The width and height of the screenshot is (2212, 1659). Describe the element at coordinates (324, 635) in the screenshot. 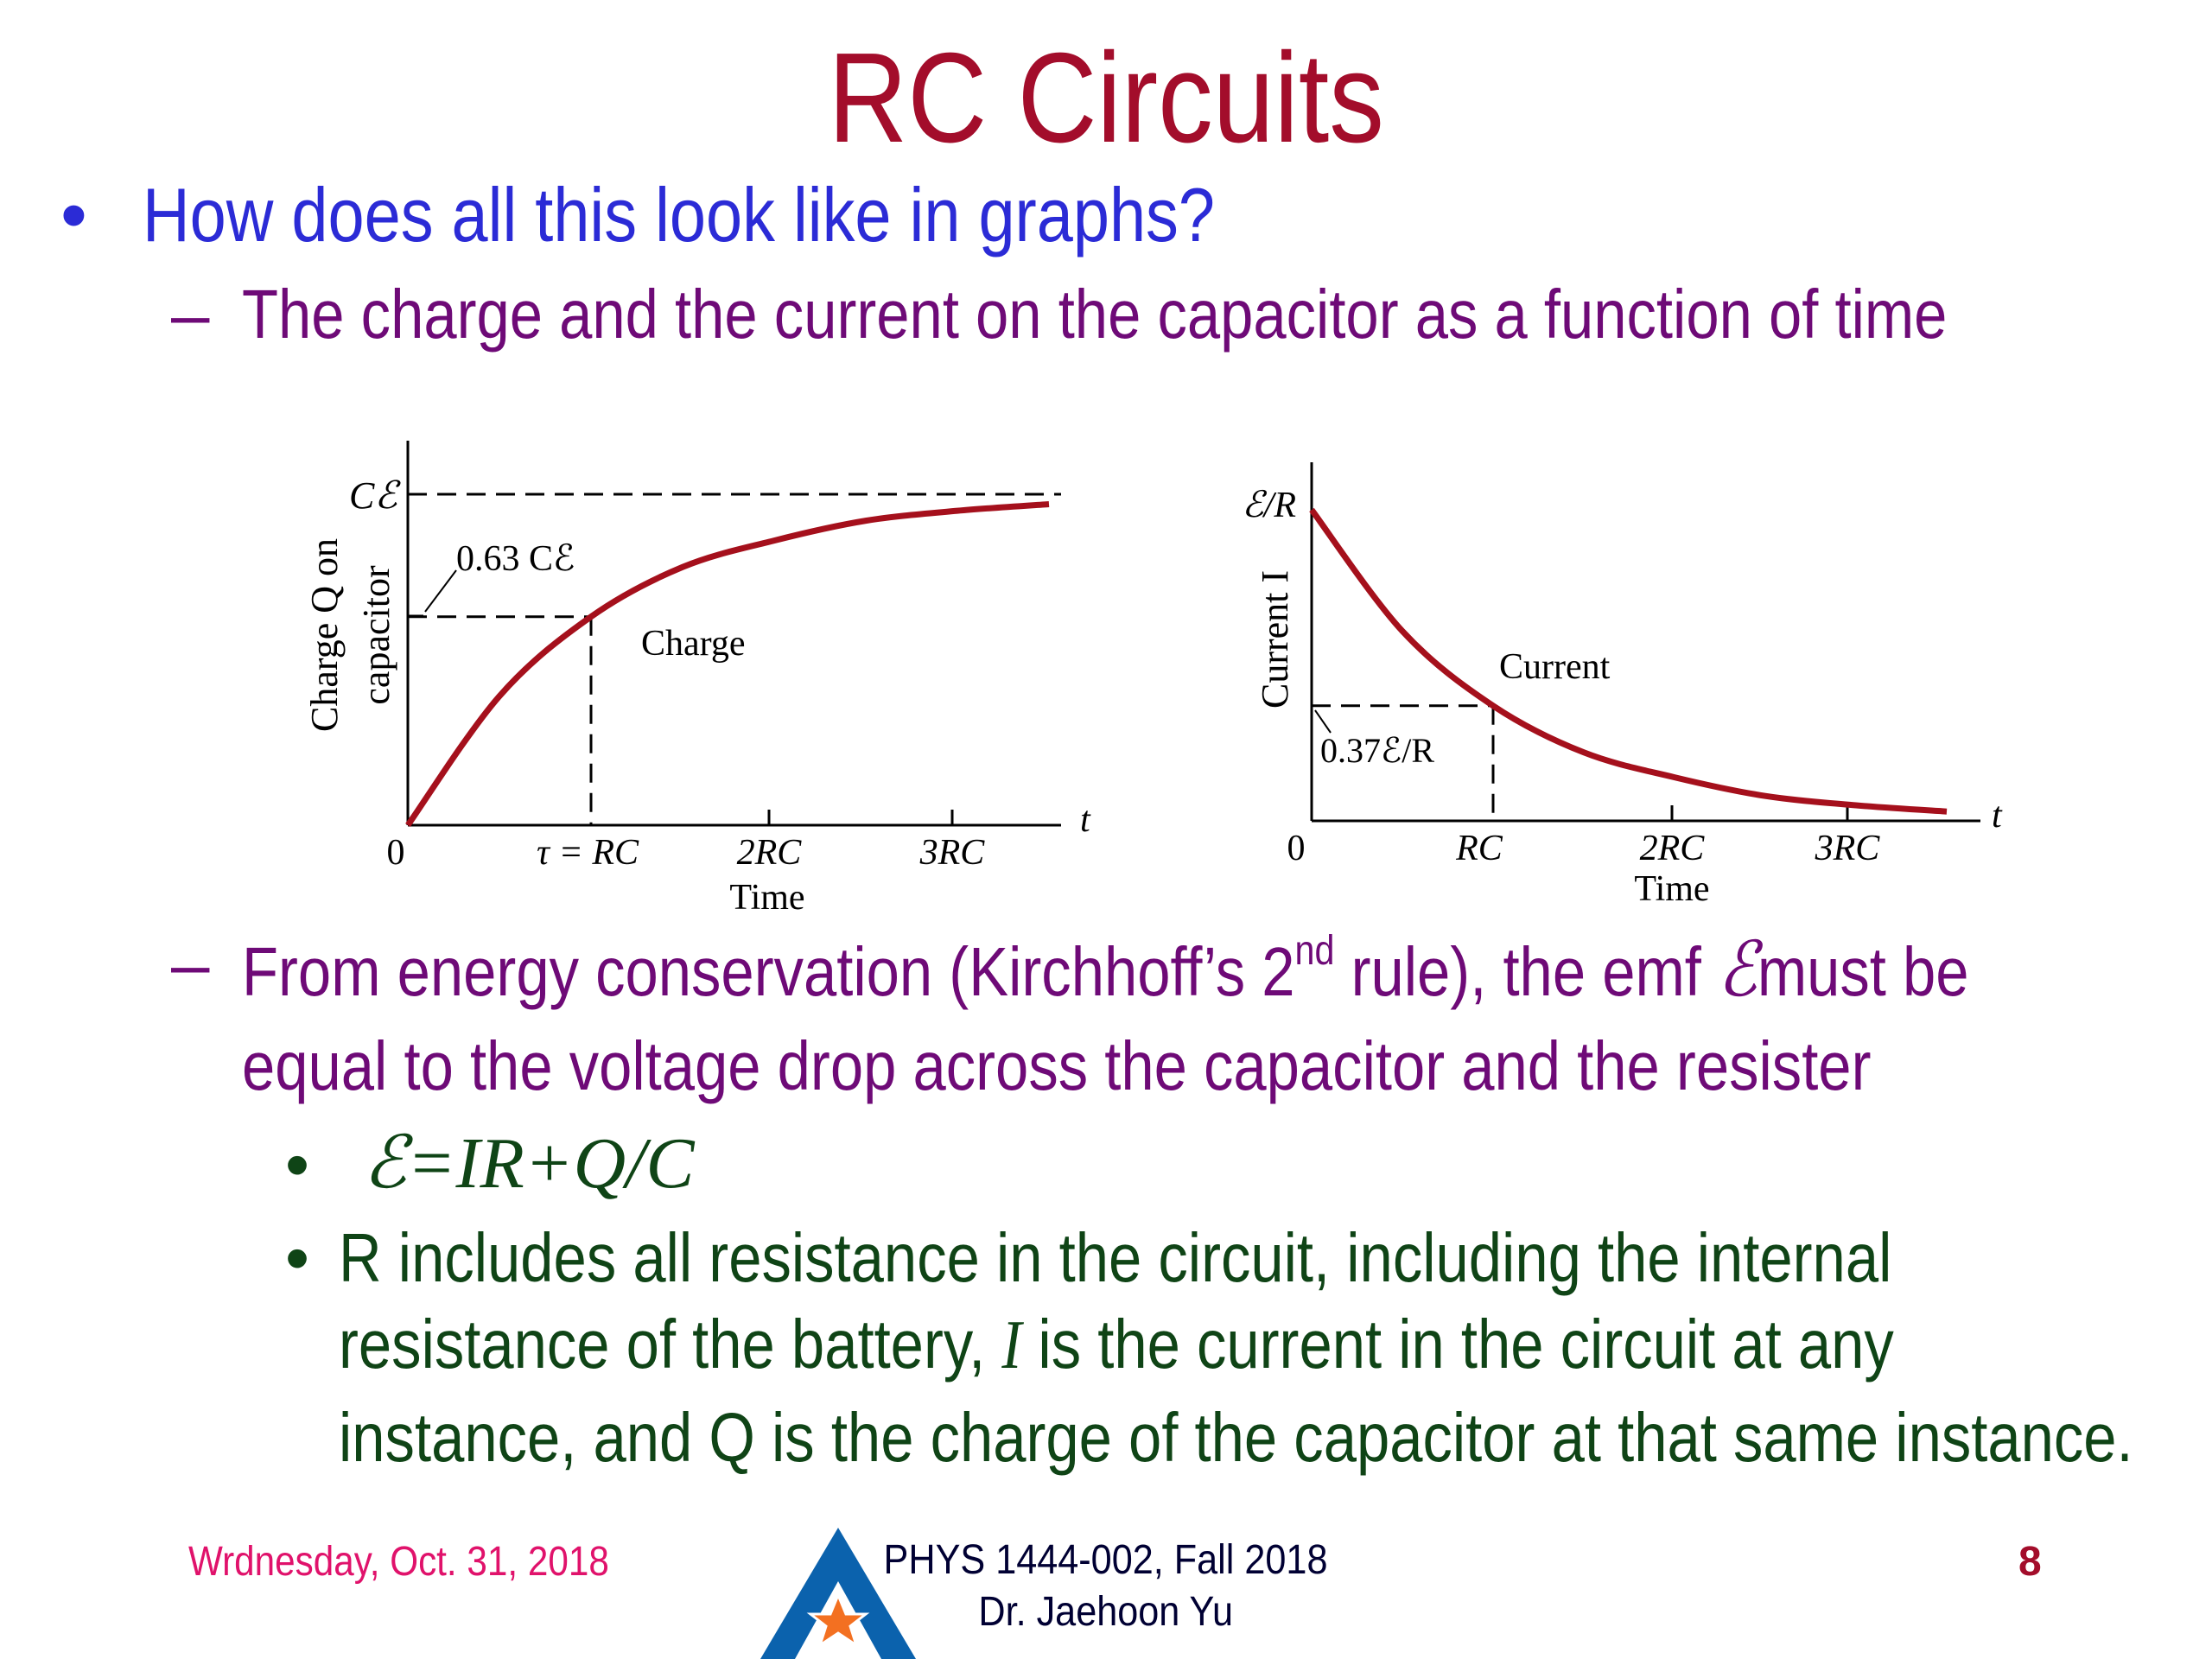

I see `charge-ylabel-1: Charge Q on` at that location.